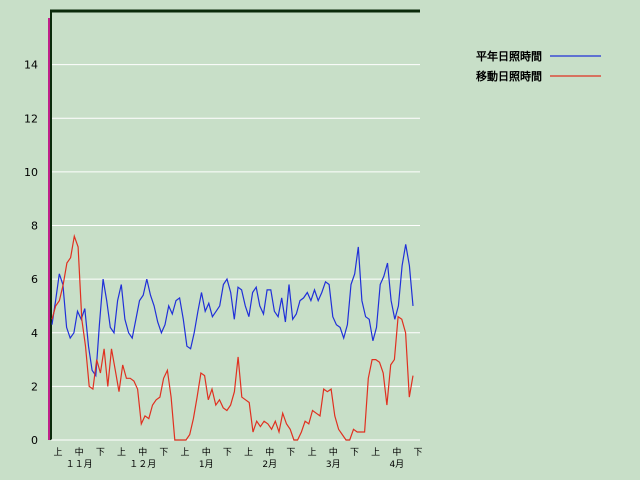 Image resolution: width=640 pixels, height=480 pixels. Describe the element at coordinates (237, 458) in the screenshot. I see `x-tick-labels: 上中１１月下上中１２月下上中1月下上中2月下上中3月下上中4月下` at that location.